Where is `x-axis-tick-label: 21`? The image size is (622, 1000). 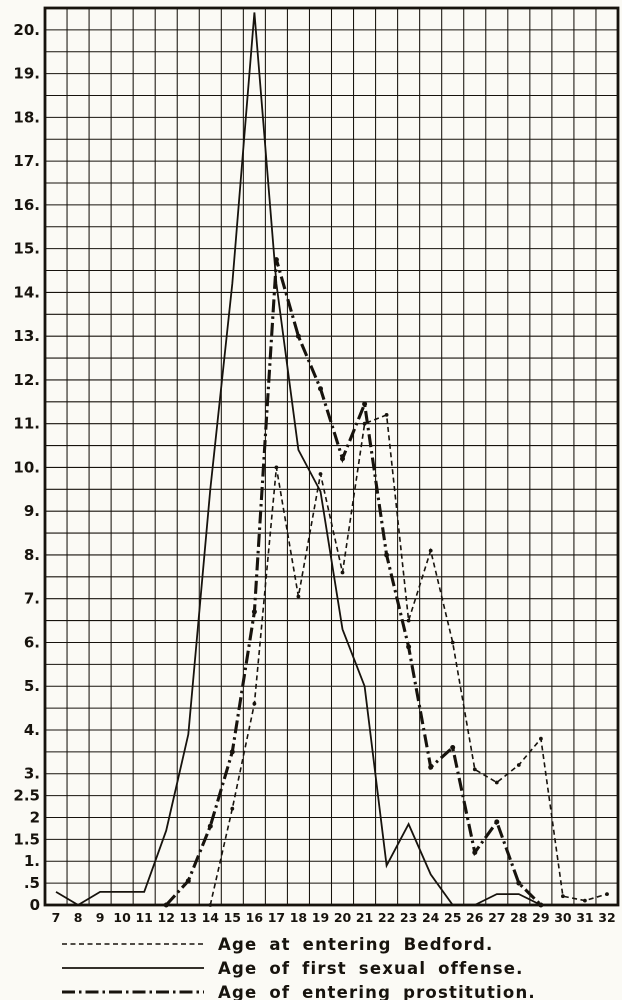 x-axis-tick-label: 21 is located at coordinates (364, 917).